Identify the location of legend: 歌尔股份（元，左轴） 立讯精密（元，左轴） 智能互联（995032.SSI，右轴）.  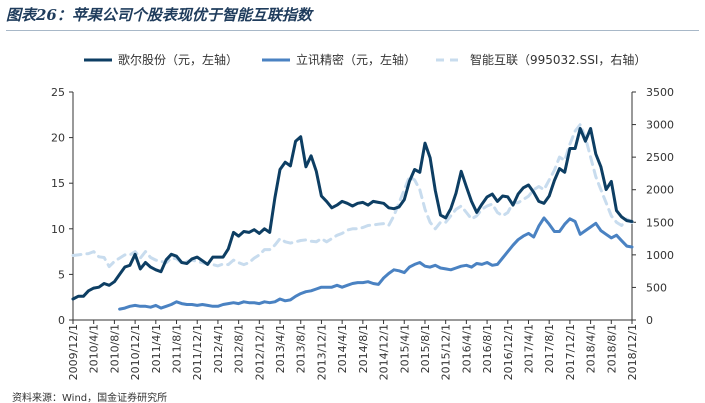
(365, 59).